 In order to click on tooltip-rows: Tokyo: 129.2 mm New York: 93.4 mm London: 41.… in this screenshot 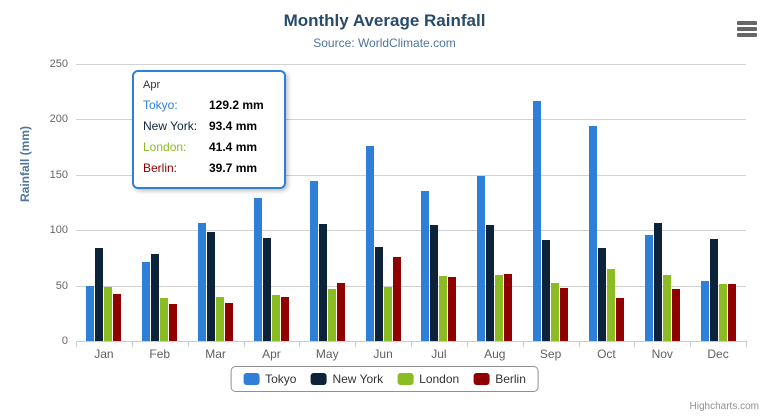, I will do `click(209, 137)`.